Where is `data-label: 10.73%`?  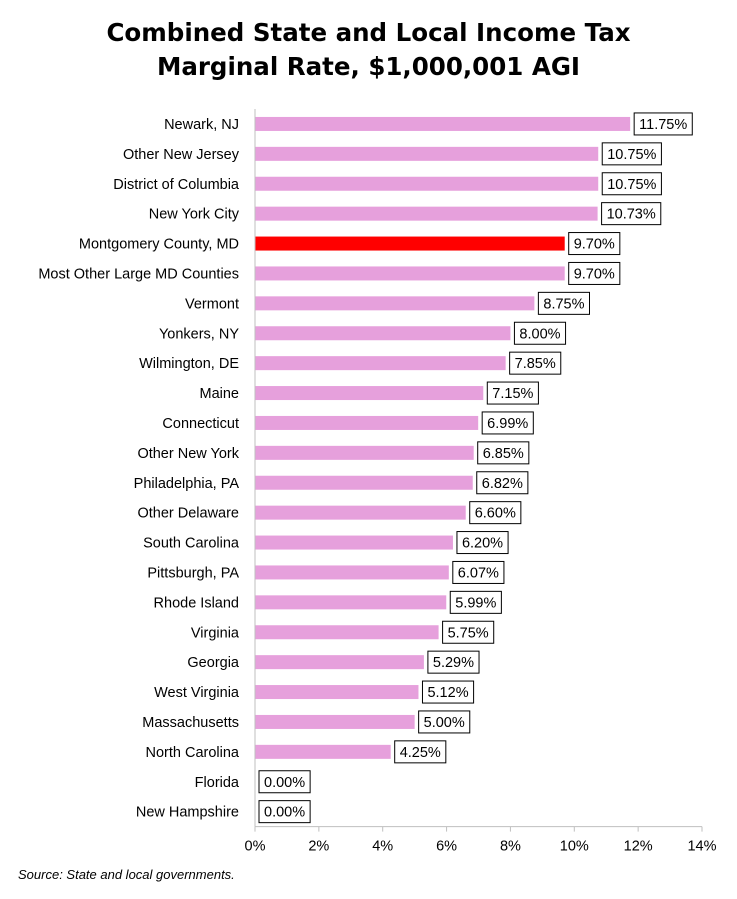
data-label: 10.73% is located at coordinates (631, 214).